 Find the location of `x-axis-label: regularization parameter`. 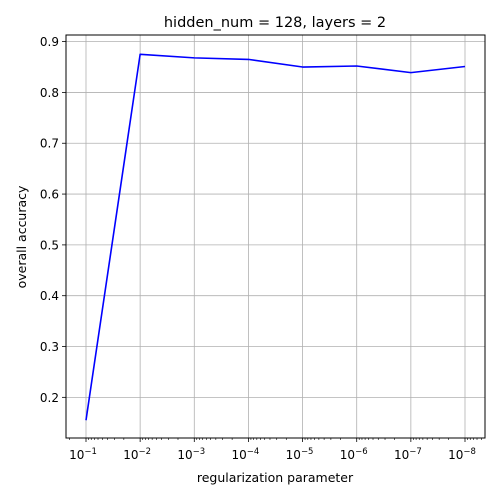

x-axis-label: regularization parameter is located at coordinates (275, 477).